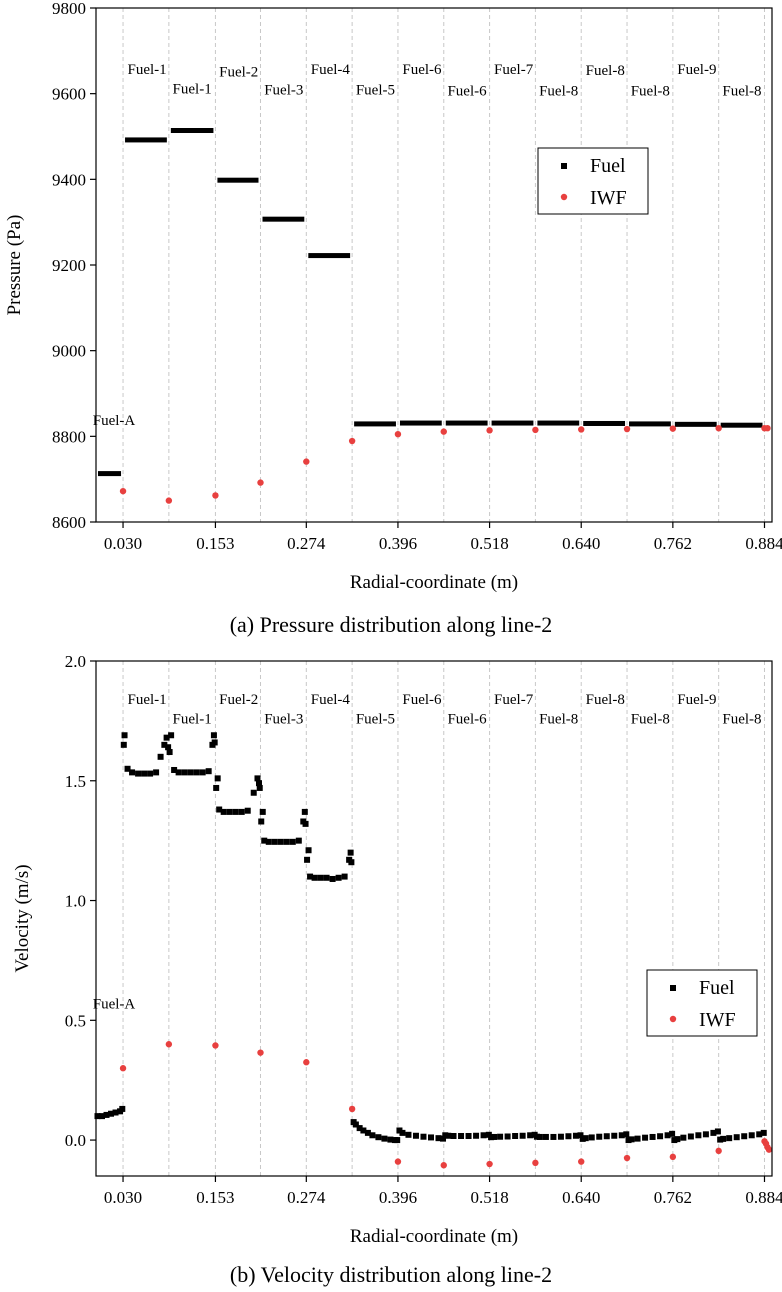 The height and width of the screenshot is (1292, 782). What do you see at coordinates (391, 1274) in the screenshot?
I see `figure-caption: (b) Velocity distribution along line-2` at bounding box center [391, 1274].